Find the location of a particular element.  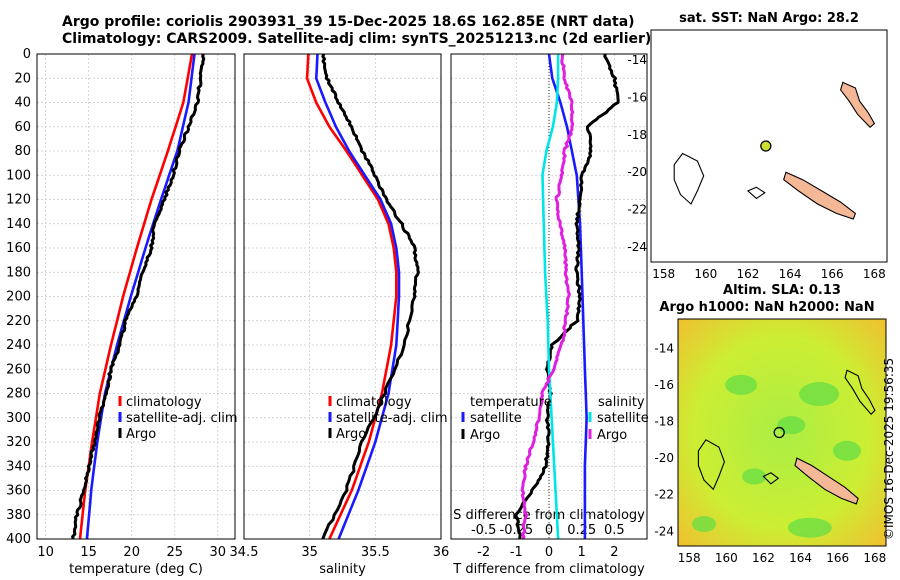

y-tick-label: 0 is located at coordinates (27, 54).